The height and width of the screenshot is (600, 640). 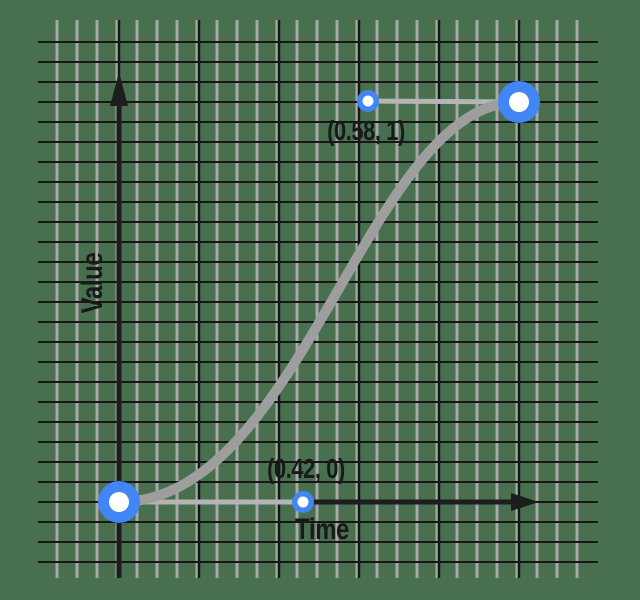 I want to click on control-point-1-handle, so click(x=303, y=502).